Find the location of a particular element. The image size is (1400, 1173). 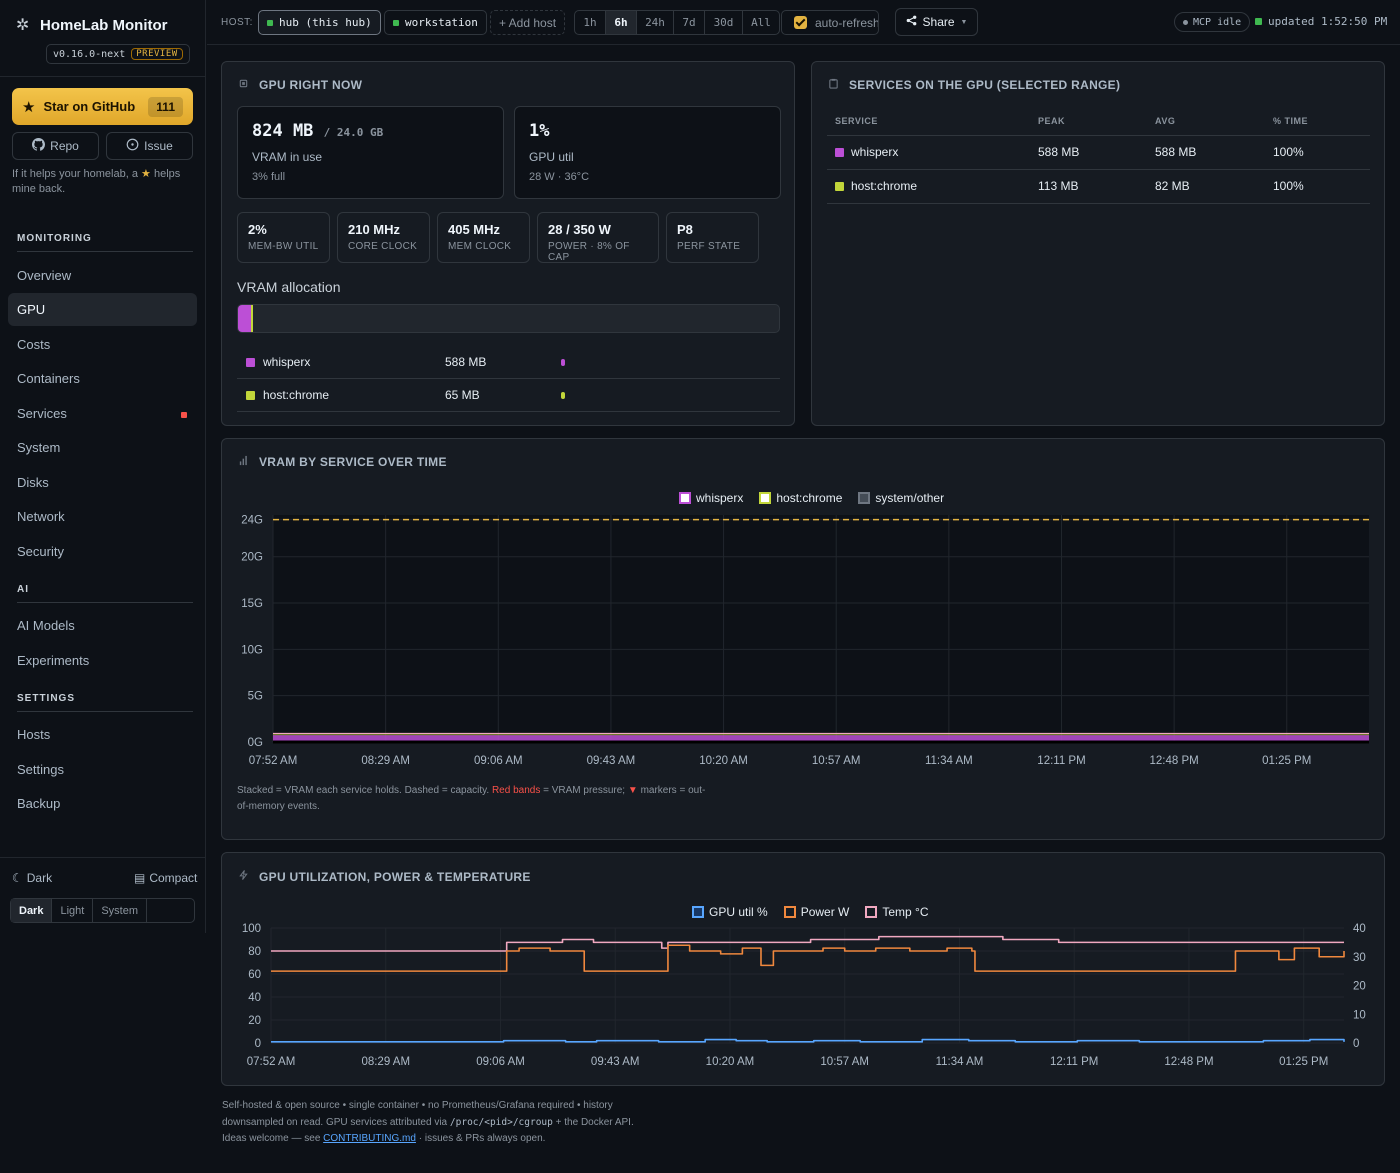

sidebar-item-settings: Settings is located at coordinates (40, 769).